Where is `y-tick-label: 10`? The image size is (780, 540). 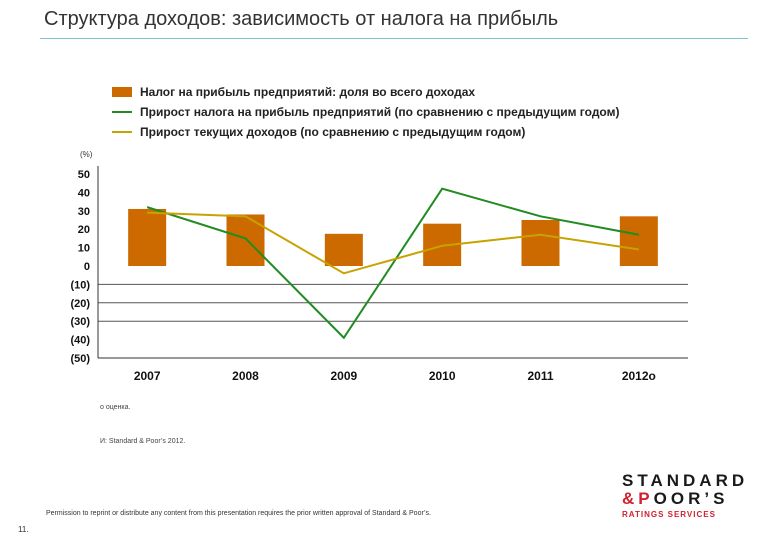 y-tick-label: 10 is located at coordinates (84, 249).